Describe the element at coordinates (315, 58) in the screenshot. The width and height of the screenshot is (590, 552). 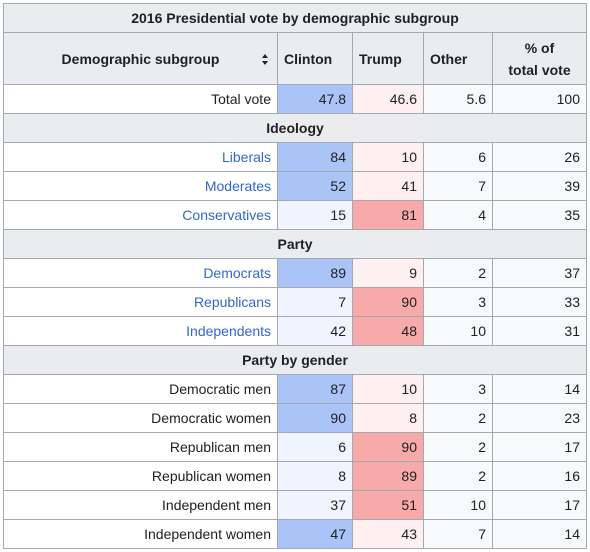
I see `column-header-clinton: Clinton` at that location.